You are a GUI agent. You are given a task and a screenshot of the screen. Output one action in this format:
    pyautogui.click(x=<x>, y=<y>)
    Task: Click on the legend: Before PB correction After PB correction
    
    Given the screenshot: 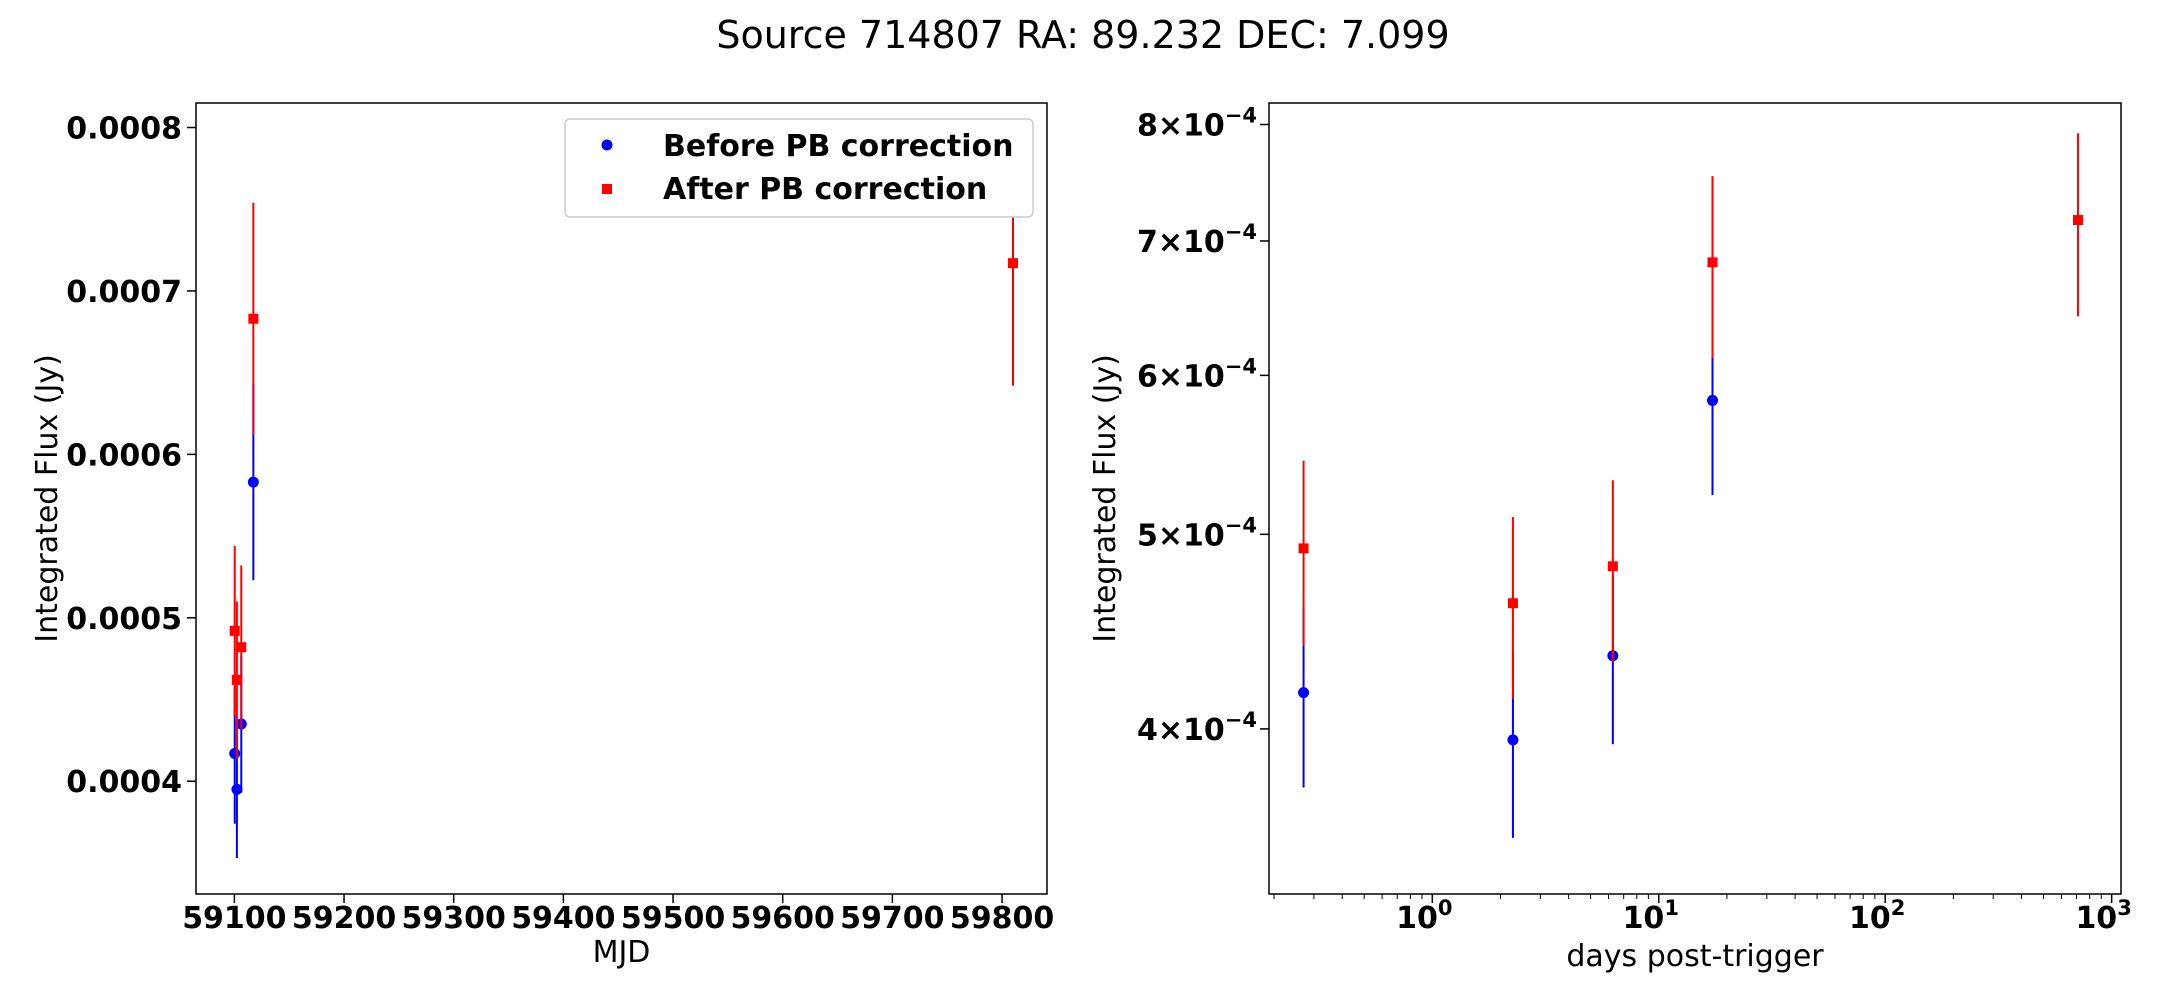 What is the action you would take?
    pyautogui.click(x=799, y=168)
    